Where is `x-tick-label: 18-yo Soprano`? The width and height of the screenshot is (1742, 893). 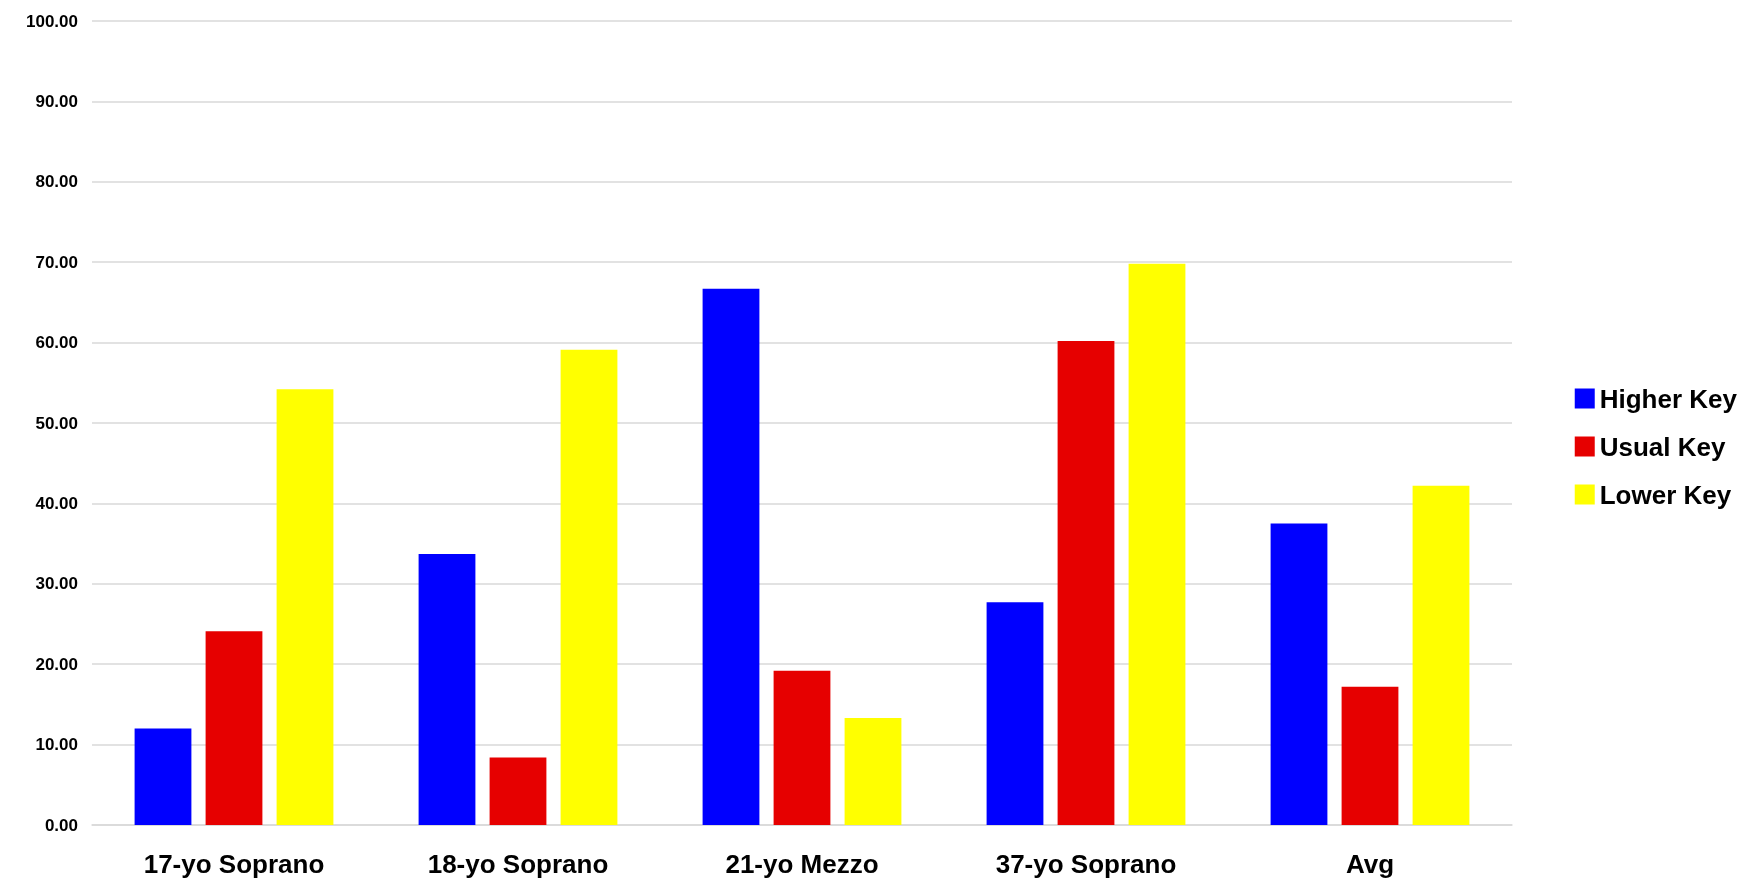 x-tick-label: 18-yo Soprano is located at coordinates (518, 864).